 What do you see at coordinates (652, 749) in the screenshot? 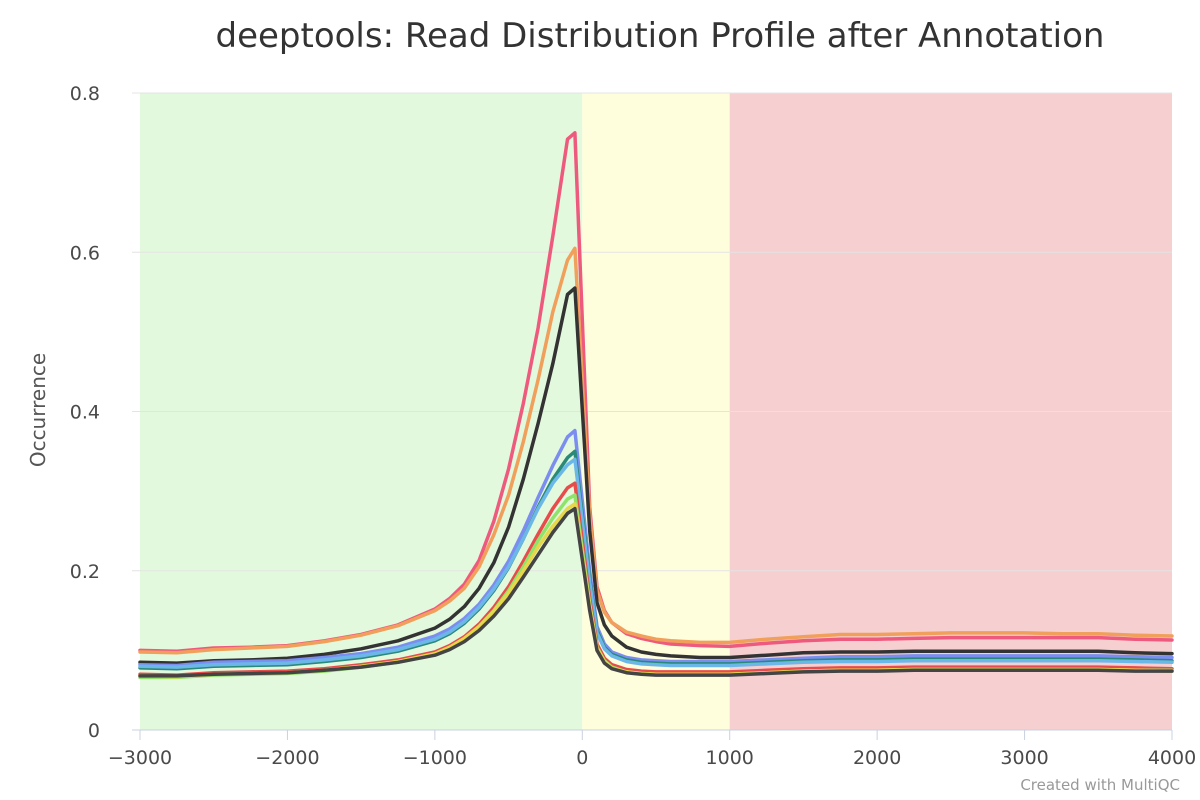
I see `x-axis-ticks: −3000 −2000 −1000 0 1000 2000 3000 4000` at bounding box center [652, 749].